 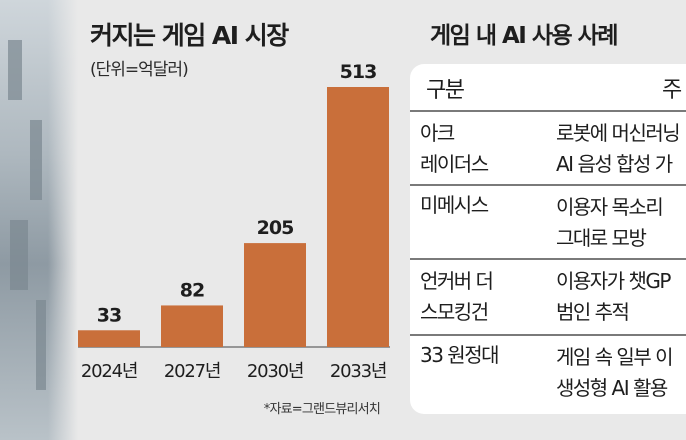 What do you see at coordinates (109, 371) in the screenshot?
I see `x-tick-label: 2024년` at bounding box center [109, 371].